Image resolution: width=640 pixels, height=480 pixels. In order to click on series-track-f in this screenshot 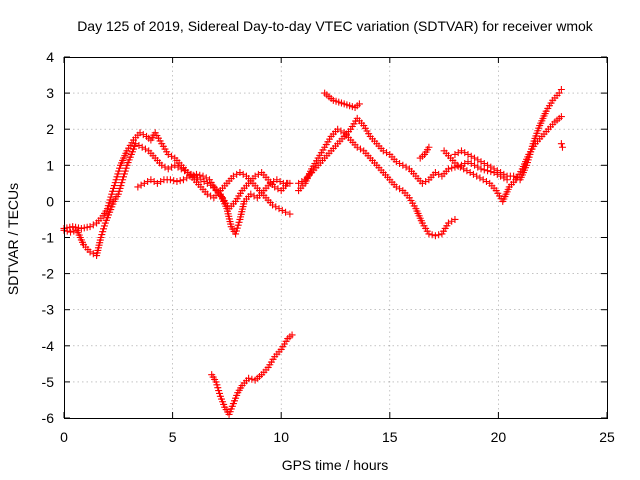, I will do `click(377, 182)`.